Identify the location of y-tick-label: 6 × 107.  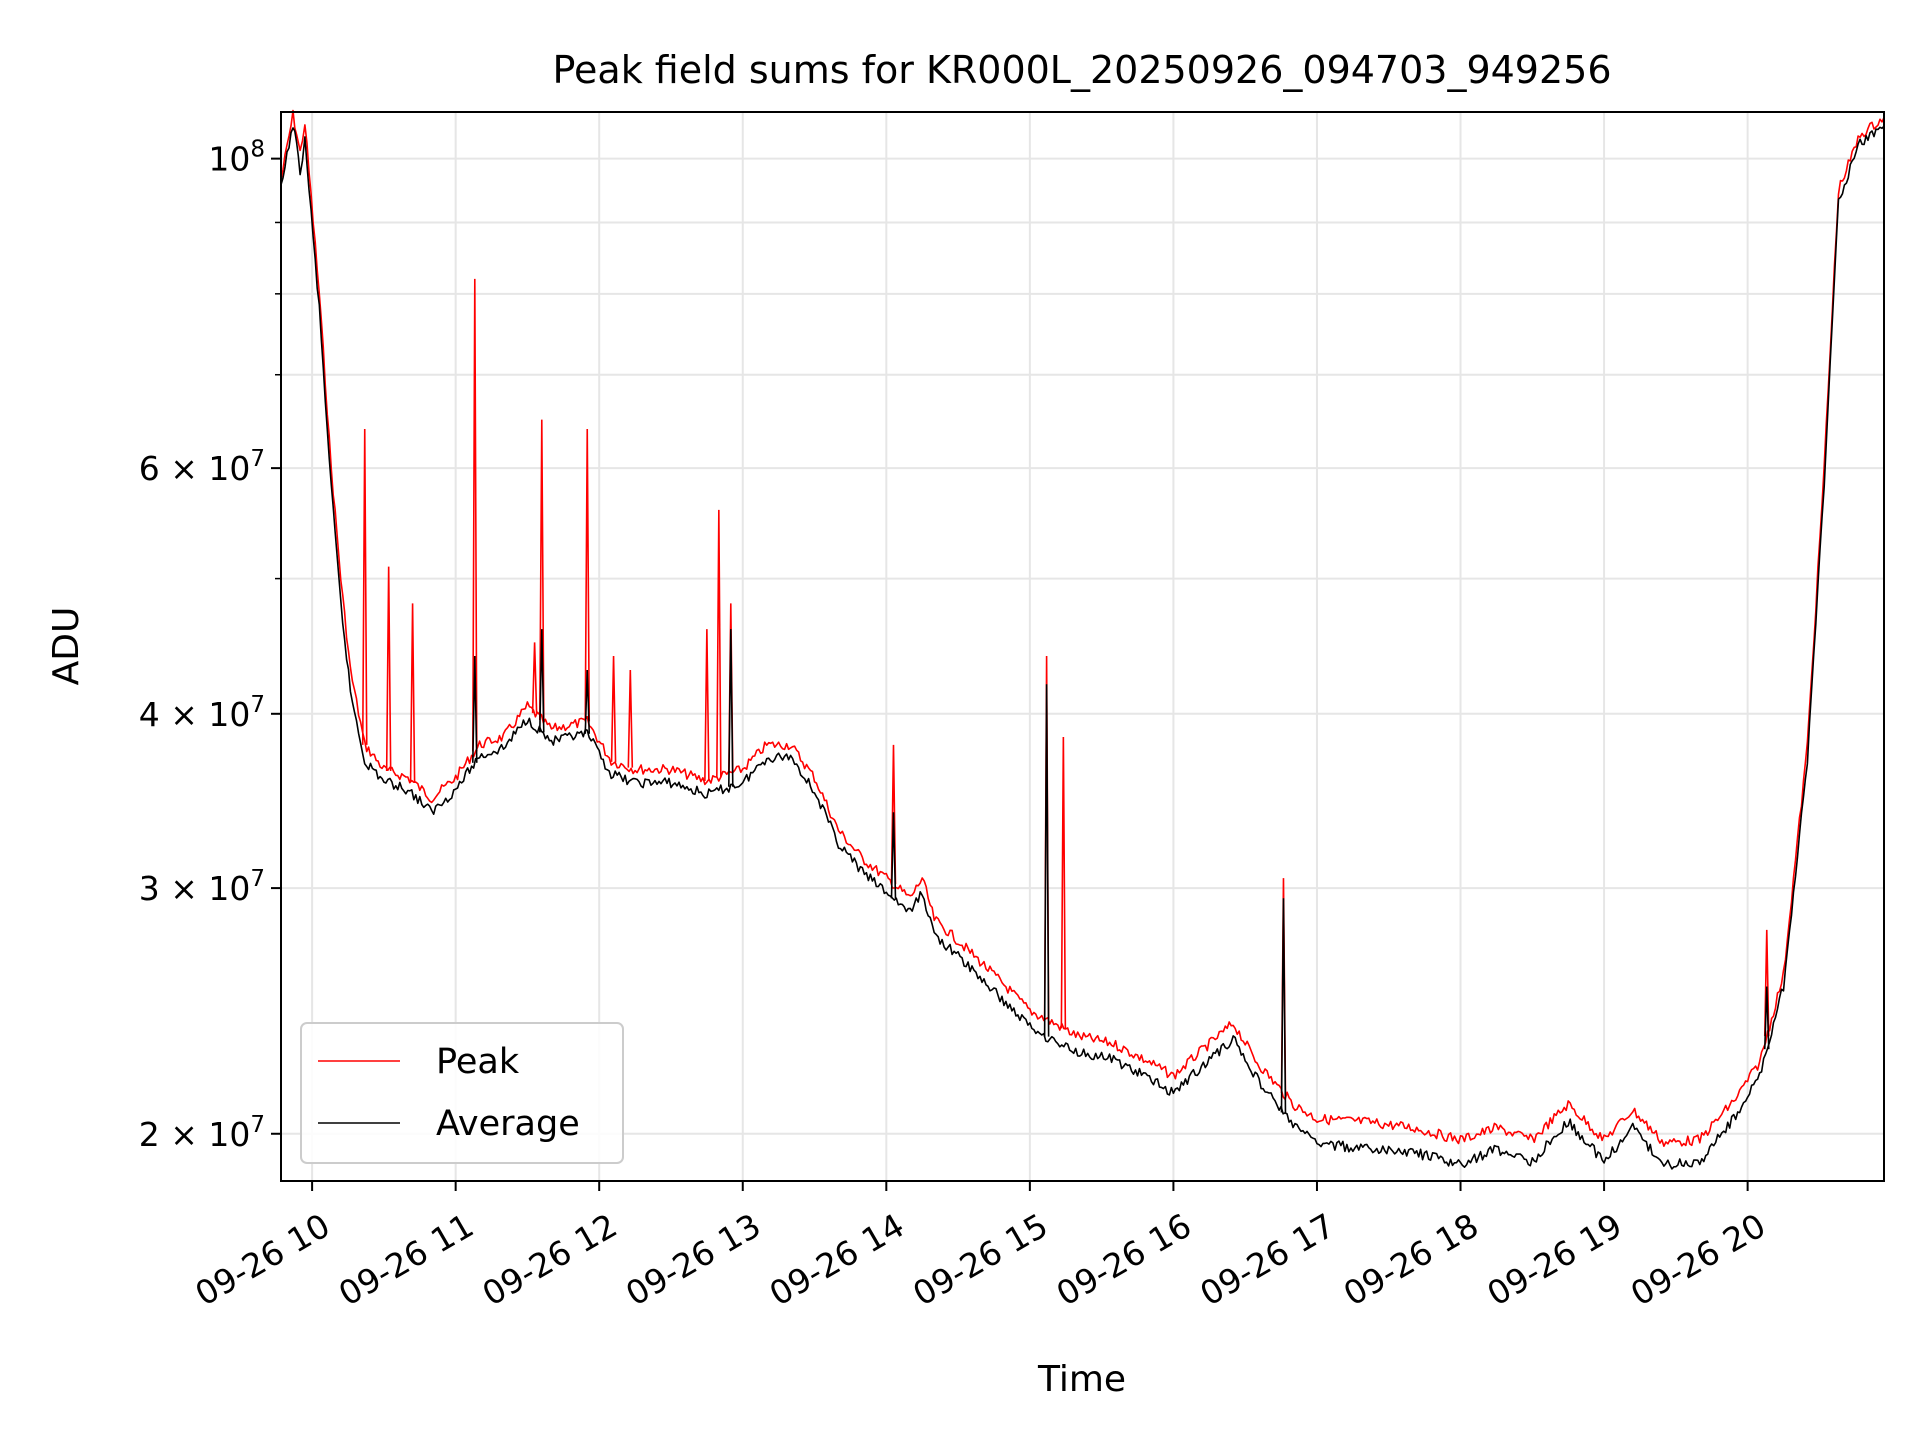
(202, 467).